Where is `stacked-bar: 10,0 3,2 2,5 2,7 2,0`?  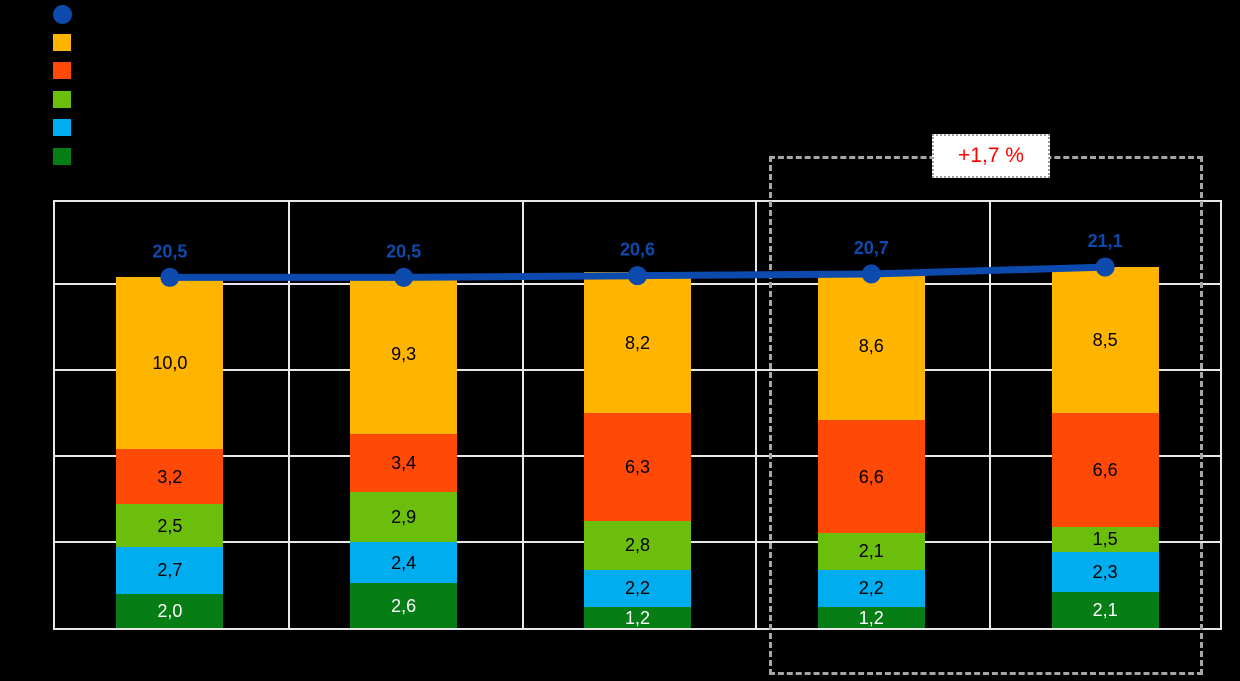 stacked-bar: 10,0 3,2 2,5 2,7 2,0 is located at coordinates (170, 452).